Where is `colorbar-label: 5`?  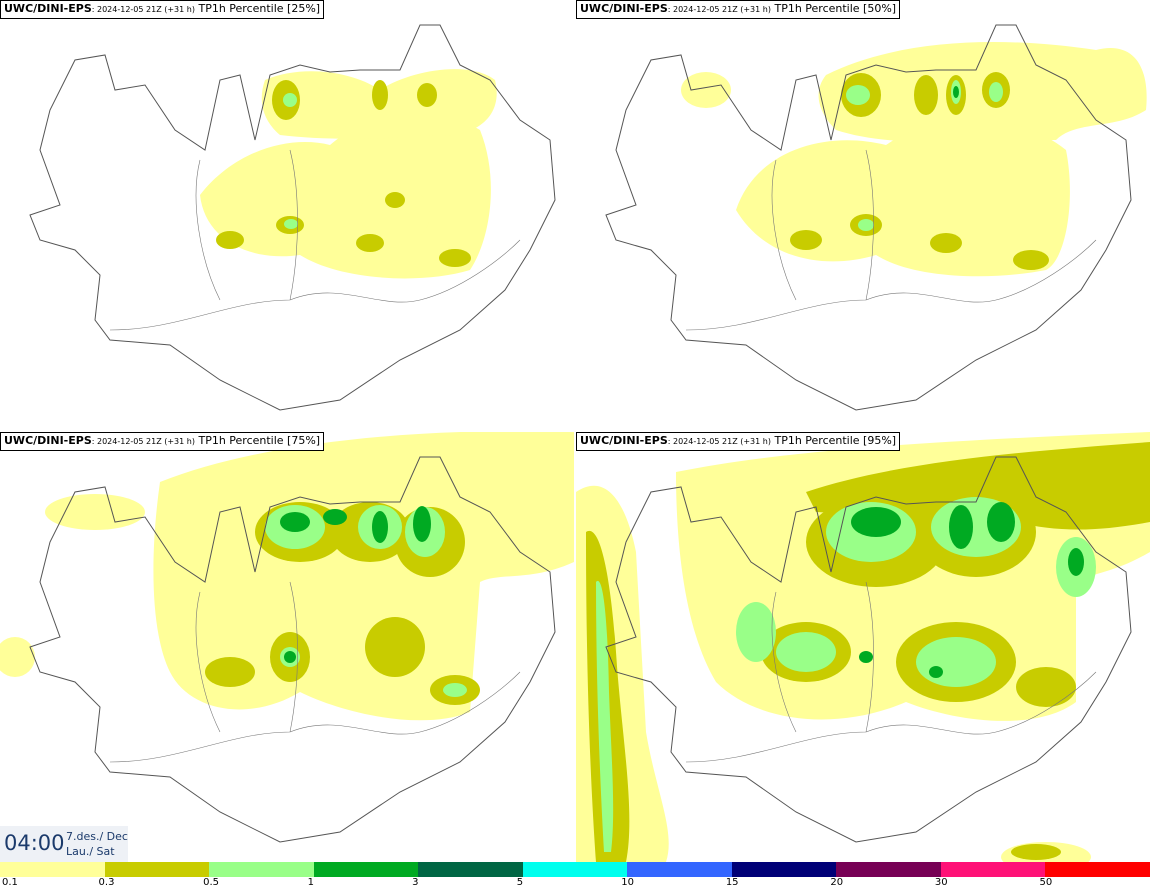
colorbar-label: 5 is located at coordinates (520, 882).